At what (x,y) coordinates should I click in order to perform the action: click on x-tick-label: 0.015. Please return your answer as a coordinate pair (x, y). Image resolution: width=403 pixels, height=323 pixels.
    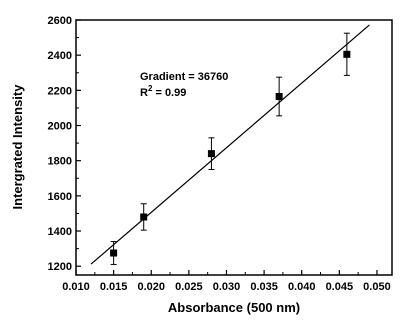
    Looking at the image, I should click on (114, 287).